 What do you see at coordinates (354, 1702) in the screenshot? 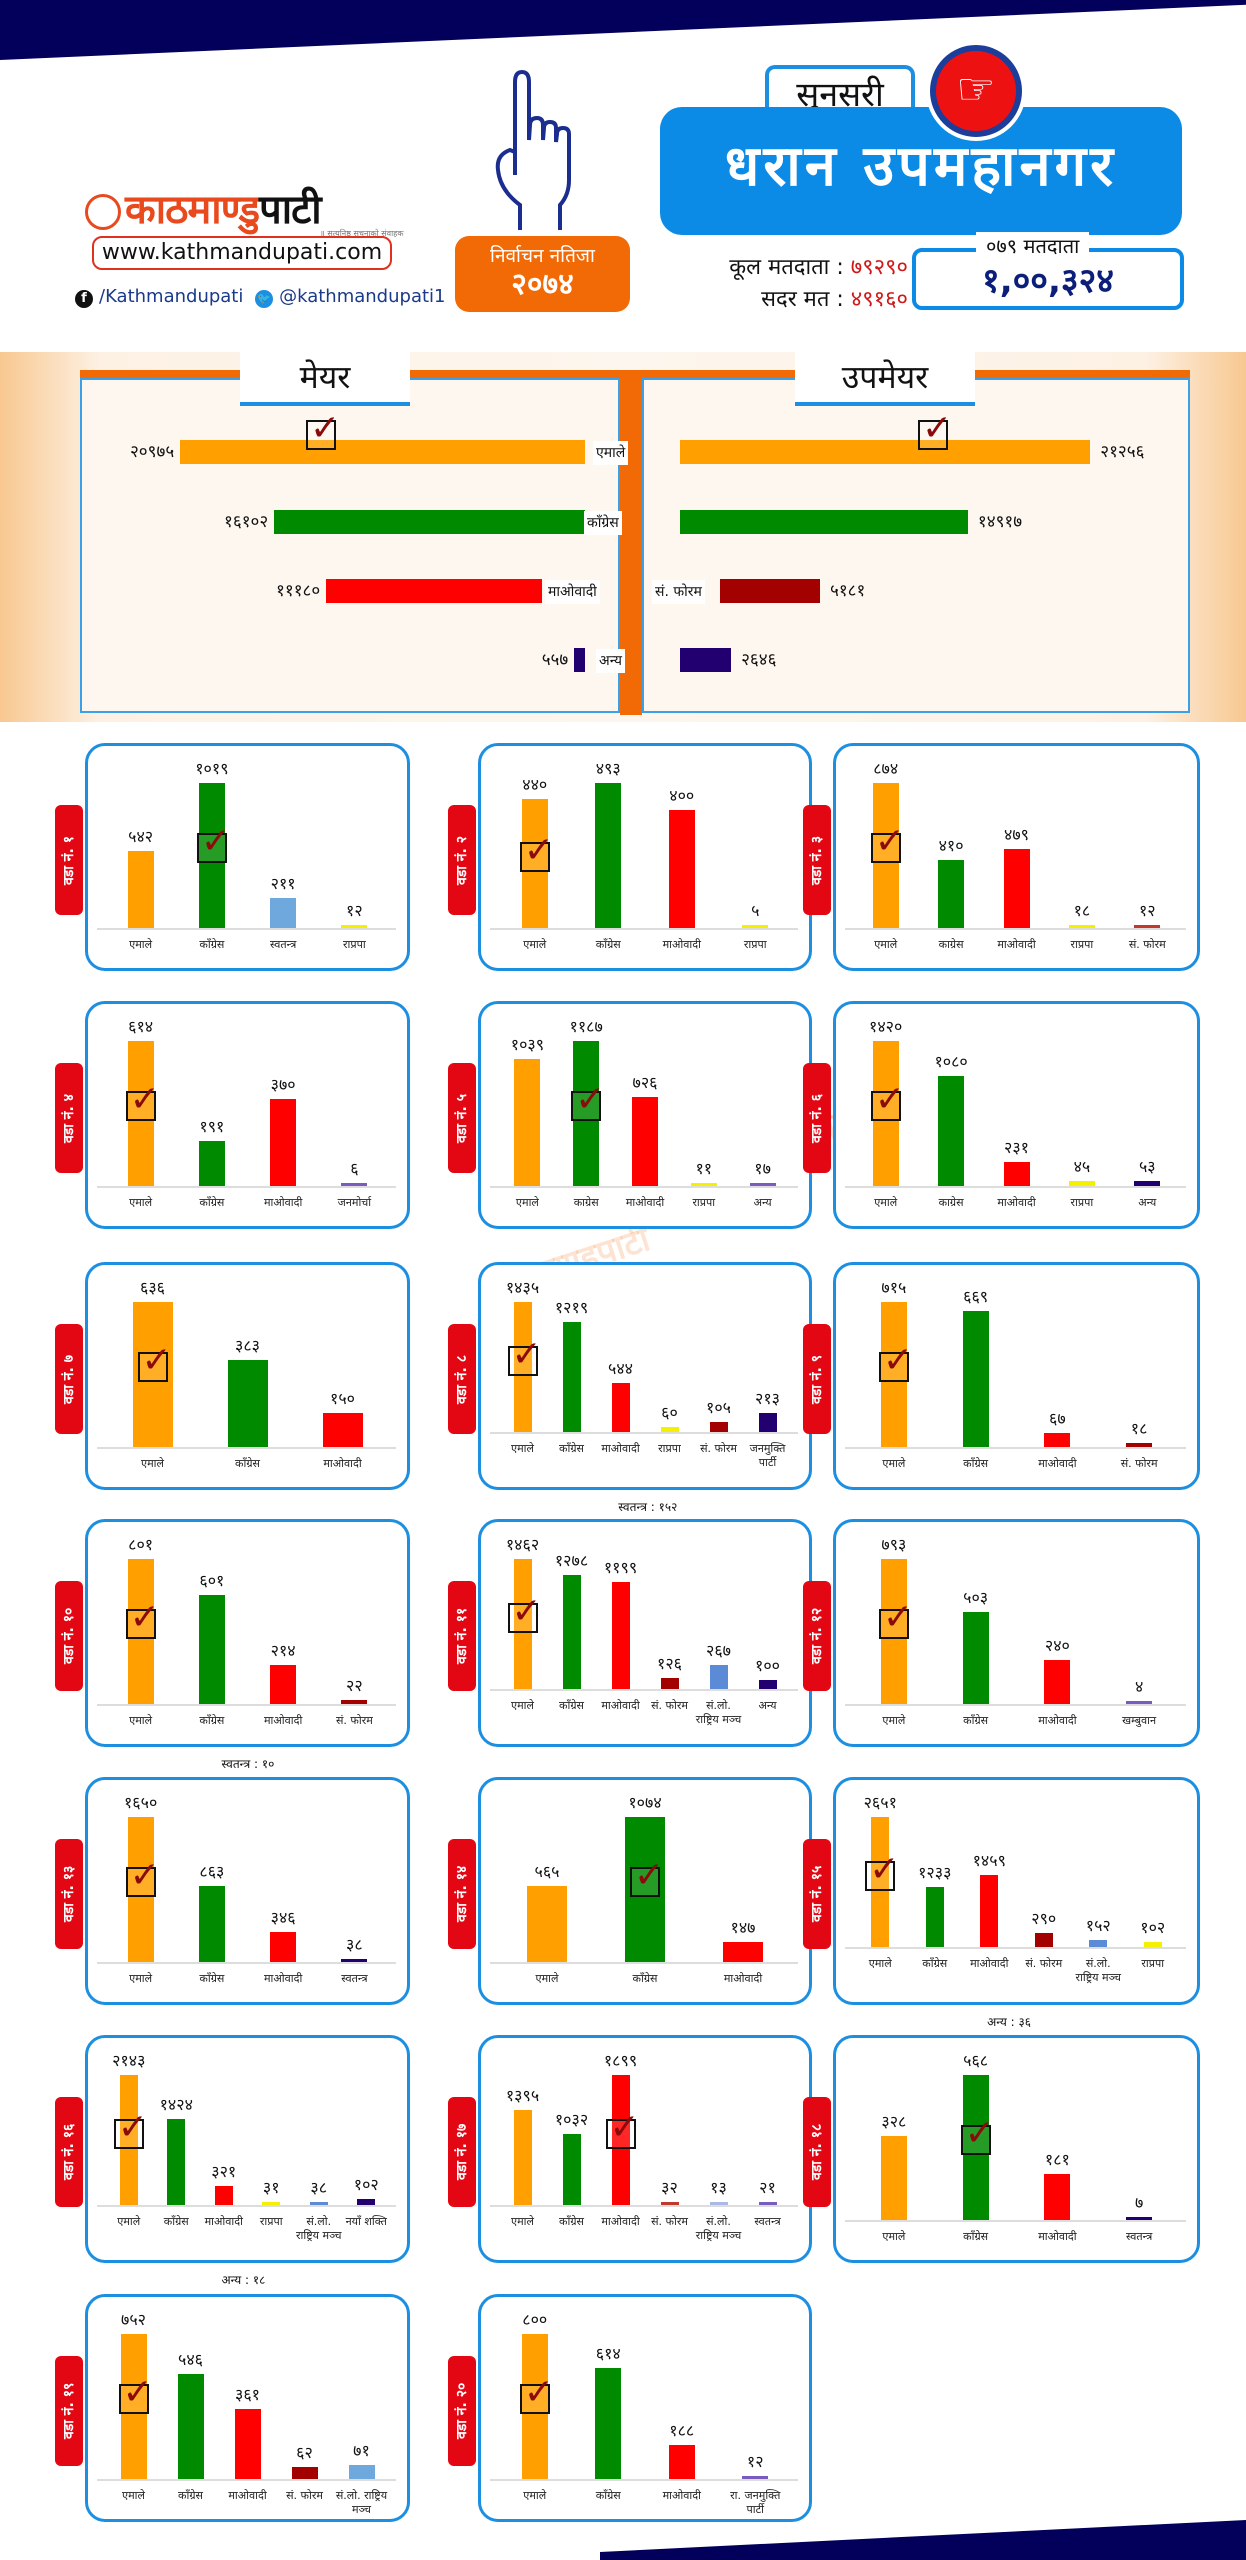
I see `bar-सं. फोरम` at bounding box center [354, 1702].